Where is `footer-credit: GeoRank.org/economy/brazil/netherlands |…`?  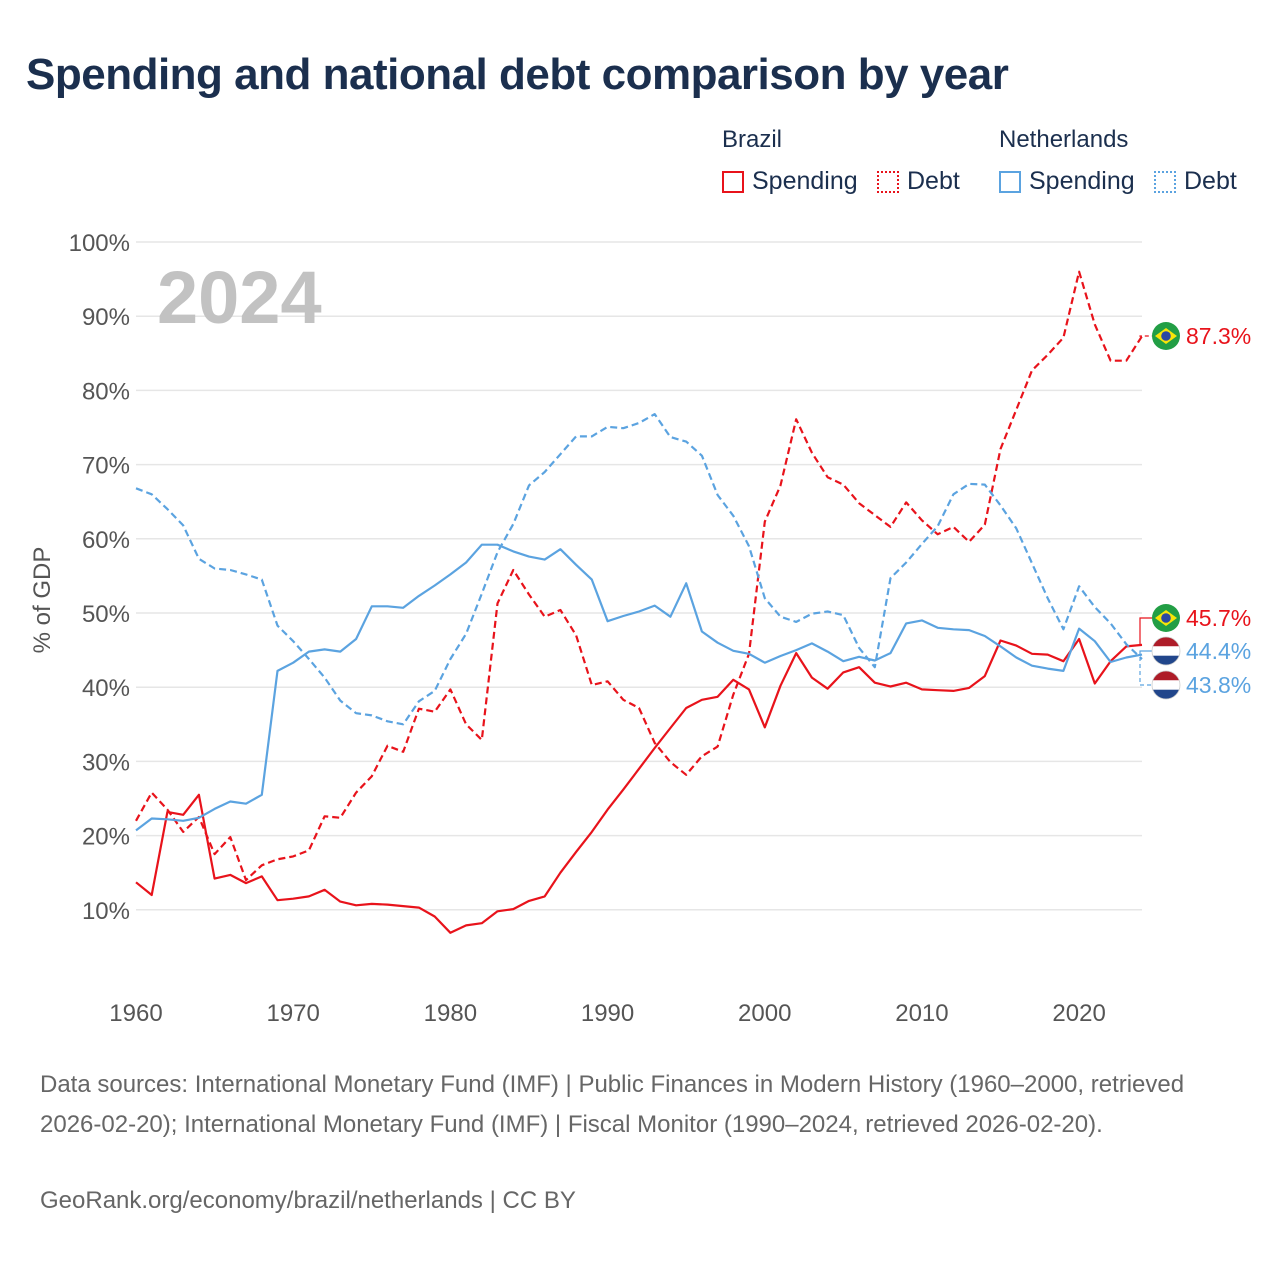
footer-credit: GeoRank.org/economy/brazil/netherlands |… is located at coordinates (308, 1200).